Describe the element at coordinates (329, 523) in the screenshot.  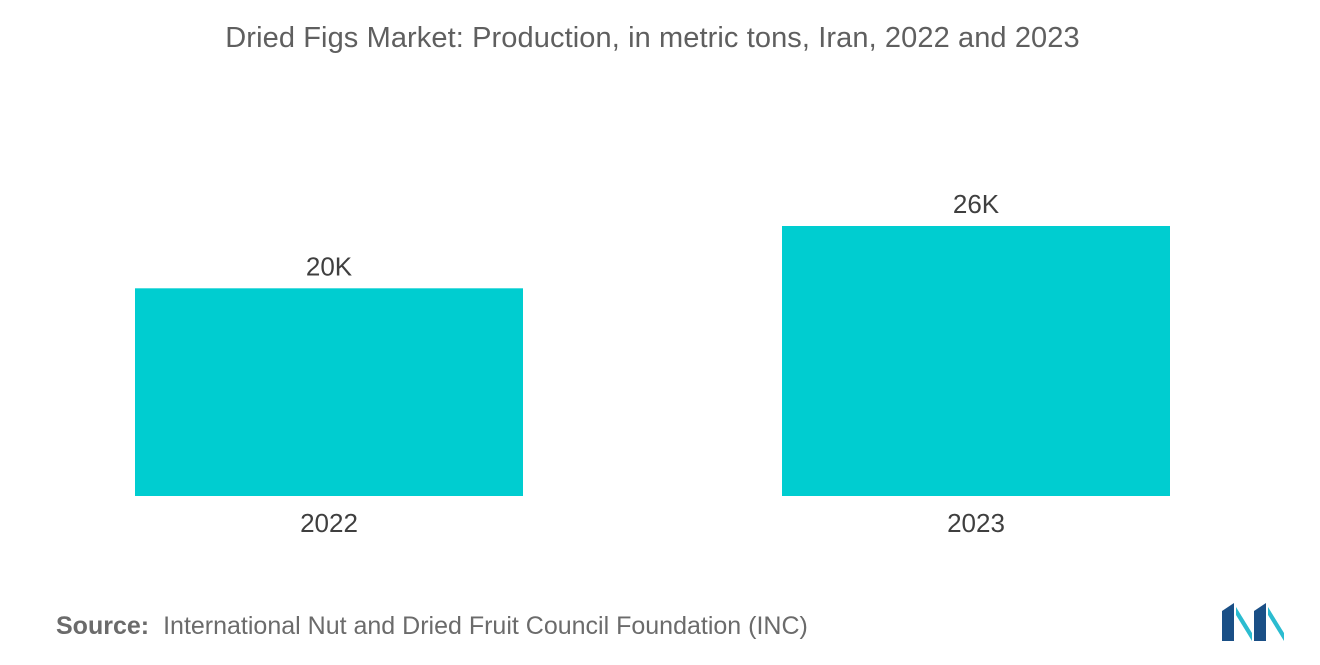
I see `x-tick-label-2022: 2022` at that location.